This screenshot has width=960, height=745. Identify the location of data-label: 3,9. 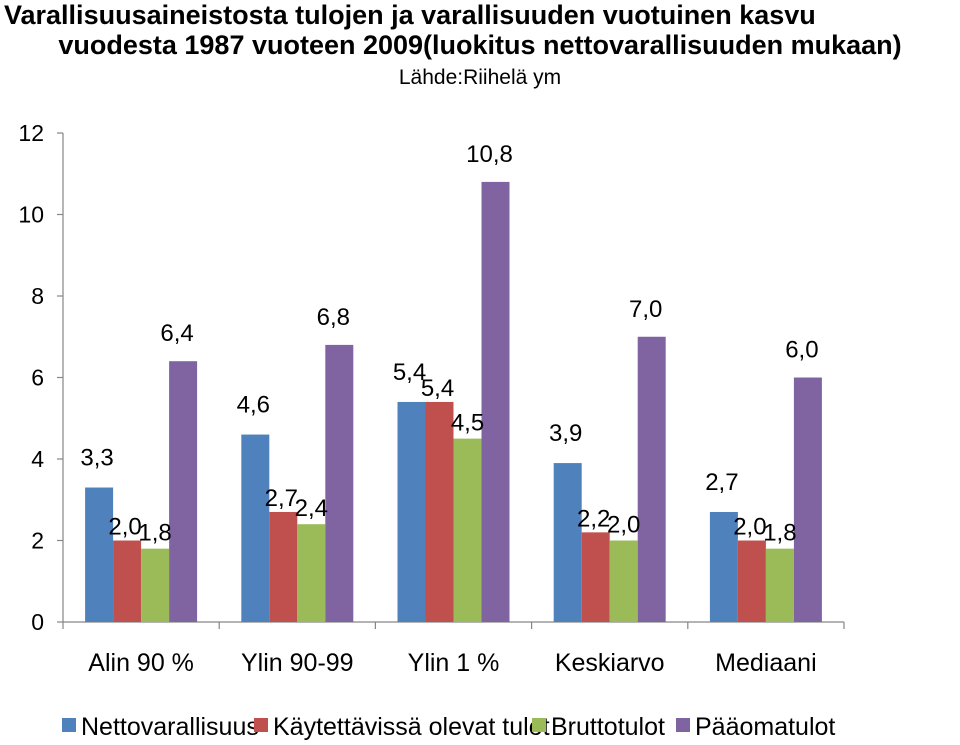
(565, 433).